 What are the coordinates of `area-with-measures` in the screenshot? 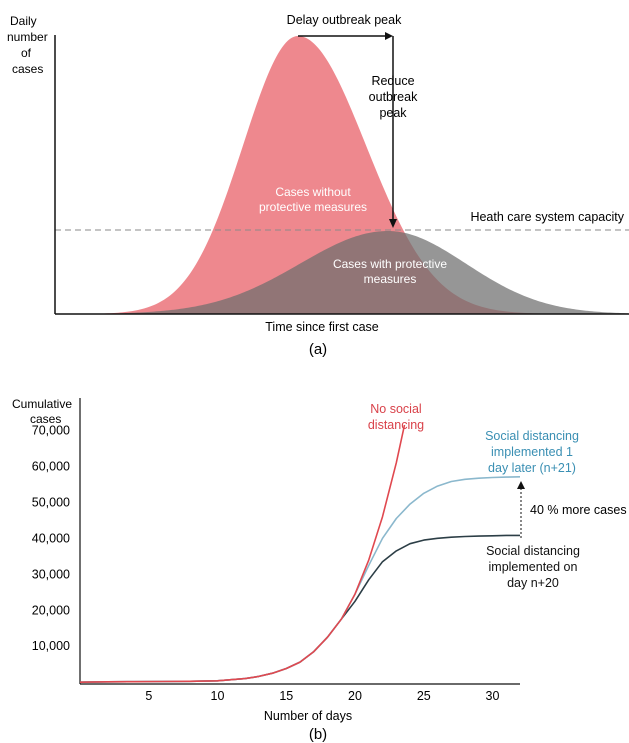 It's located at (374, 272).